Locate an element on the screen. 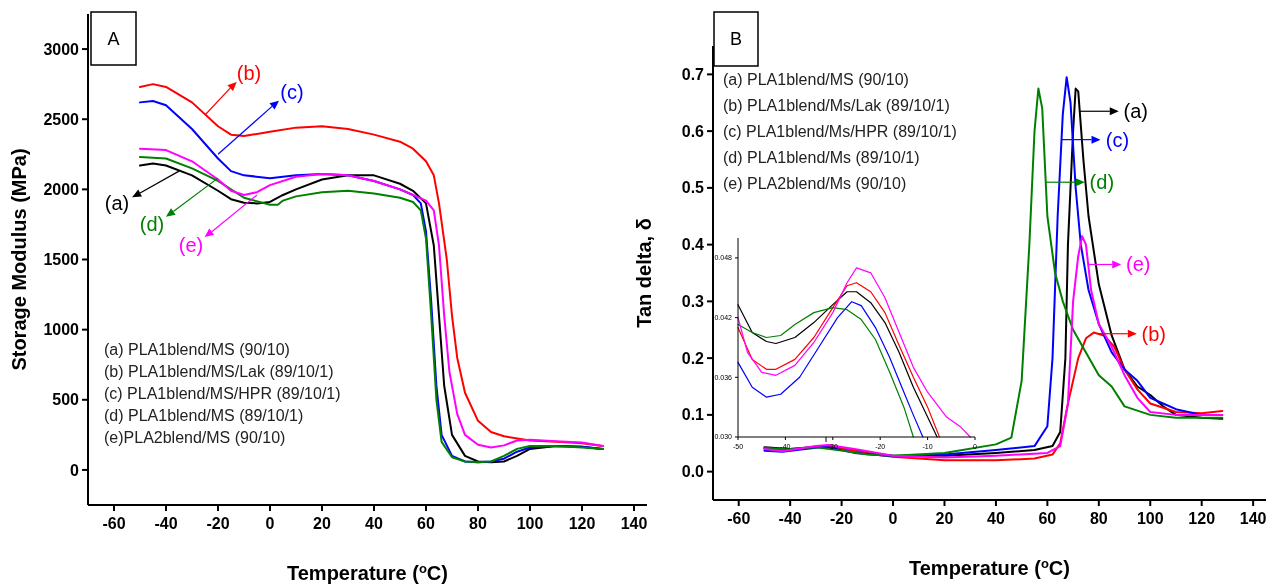 This screenshot has height=588, width=1287. y-tick-label: 0.7 is located at coordinates (693, 74).